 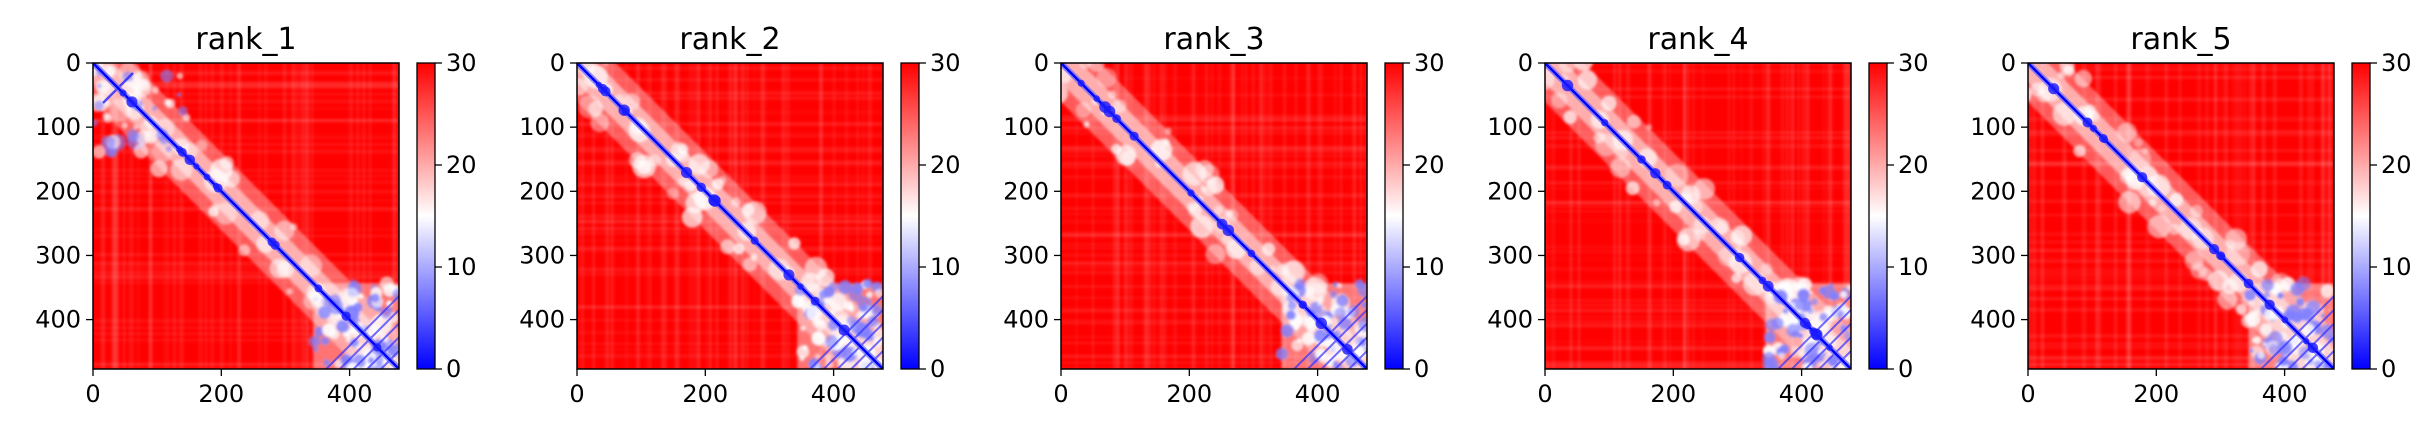 I want to click on subplot-title: rank_3, so click(x=1213, y=39).